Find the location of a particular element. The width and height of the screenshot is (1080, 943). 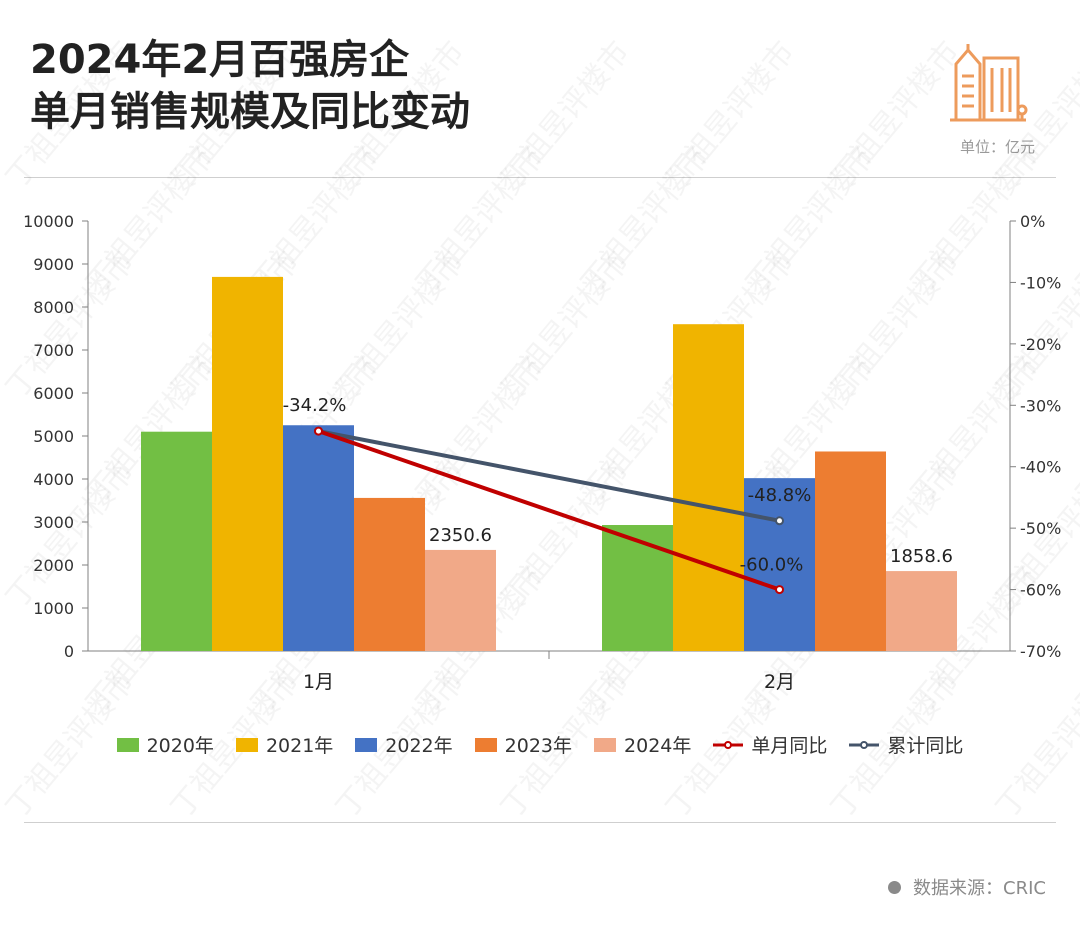

x-tick-label: 1月 is located at coordinates (318, 682).